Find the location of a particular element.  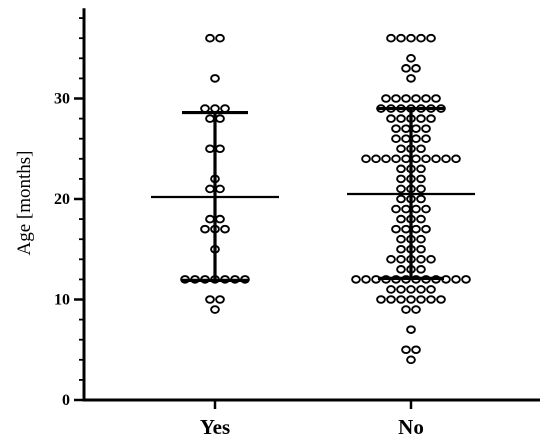

y-axis-title: Age [months] is located at coordinates (24, 202).